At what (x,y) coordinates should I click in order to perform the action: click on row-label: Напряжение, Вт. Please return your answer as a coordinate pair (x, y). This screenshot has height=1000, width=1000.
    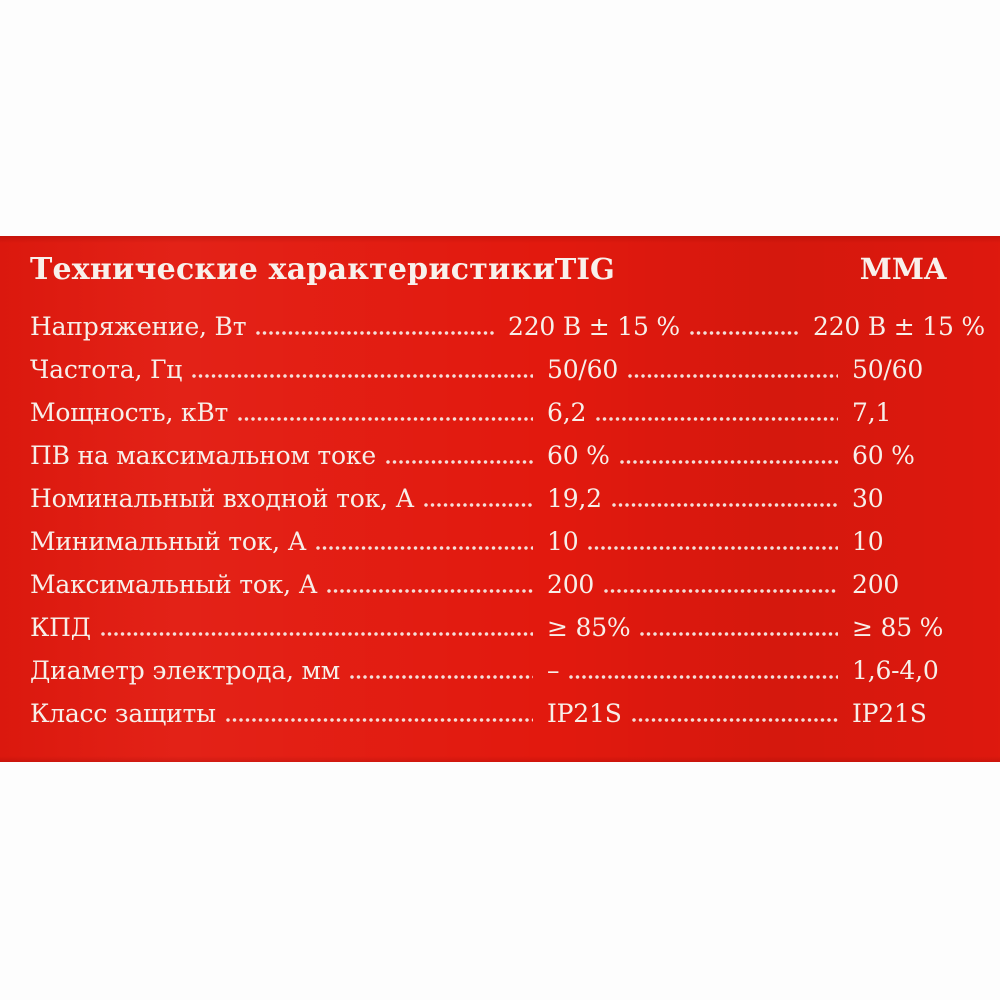
    Looking at the image, I should click on (138, 326).